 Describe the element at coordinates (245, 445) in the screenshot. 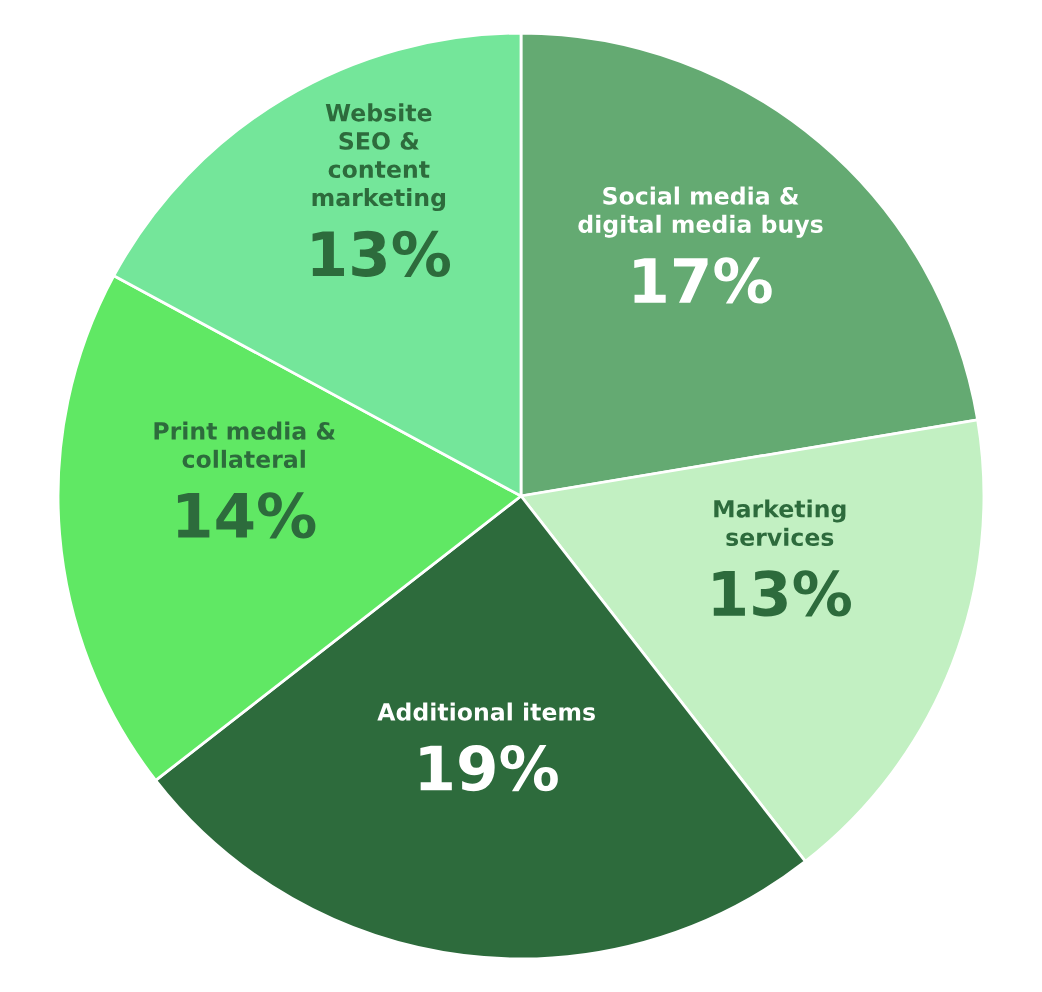

I see `slice-label: Print media & collateral` at that location.